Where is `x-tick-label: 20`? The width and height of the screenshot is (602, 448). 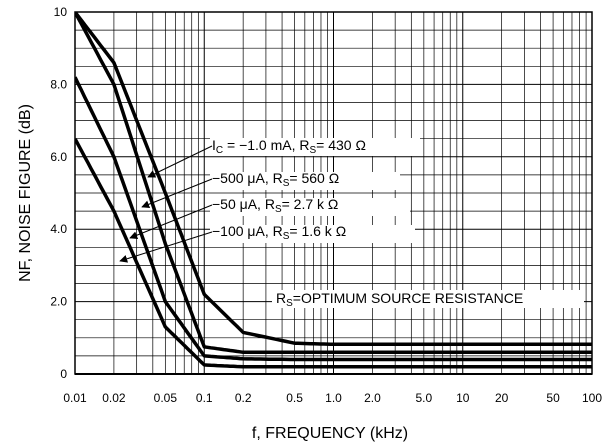
x-tick-label: 20 is located at coordinates (502, 398).